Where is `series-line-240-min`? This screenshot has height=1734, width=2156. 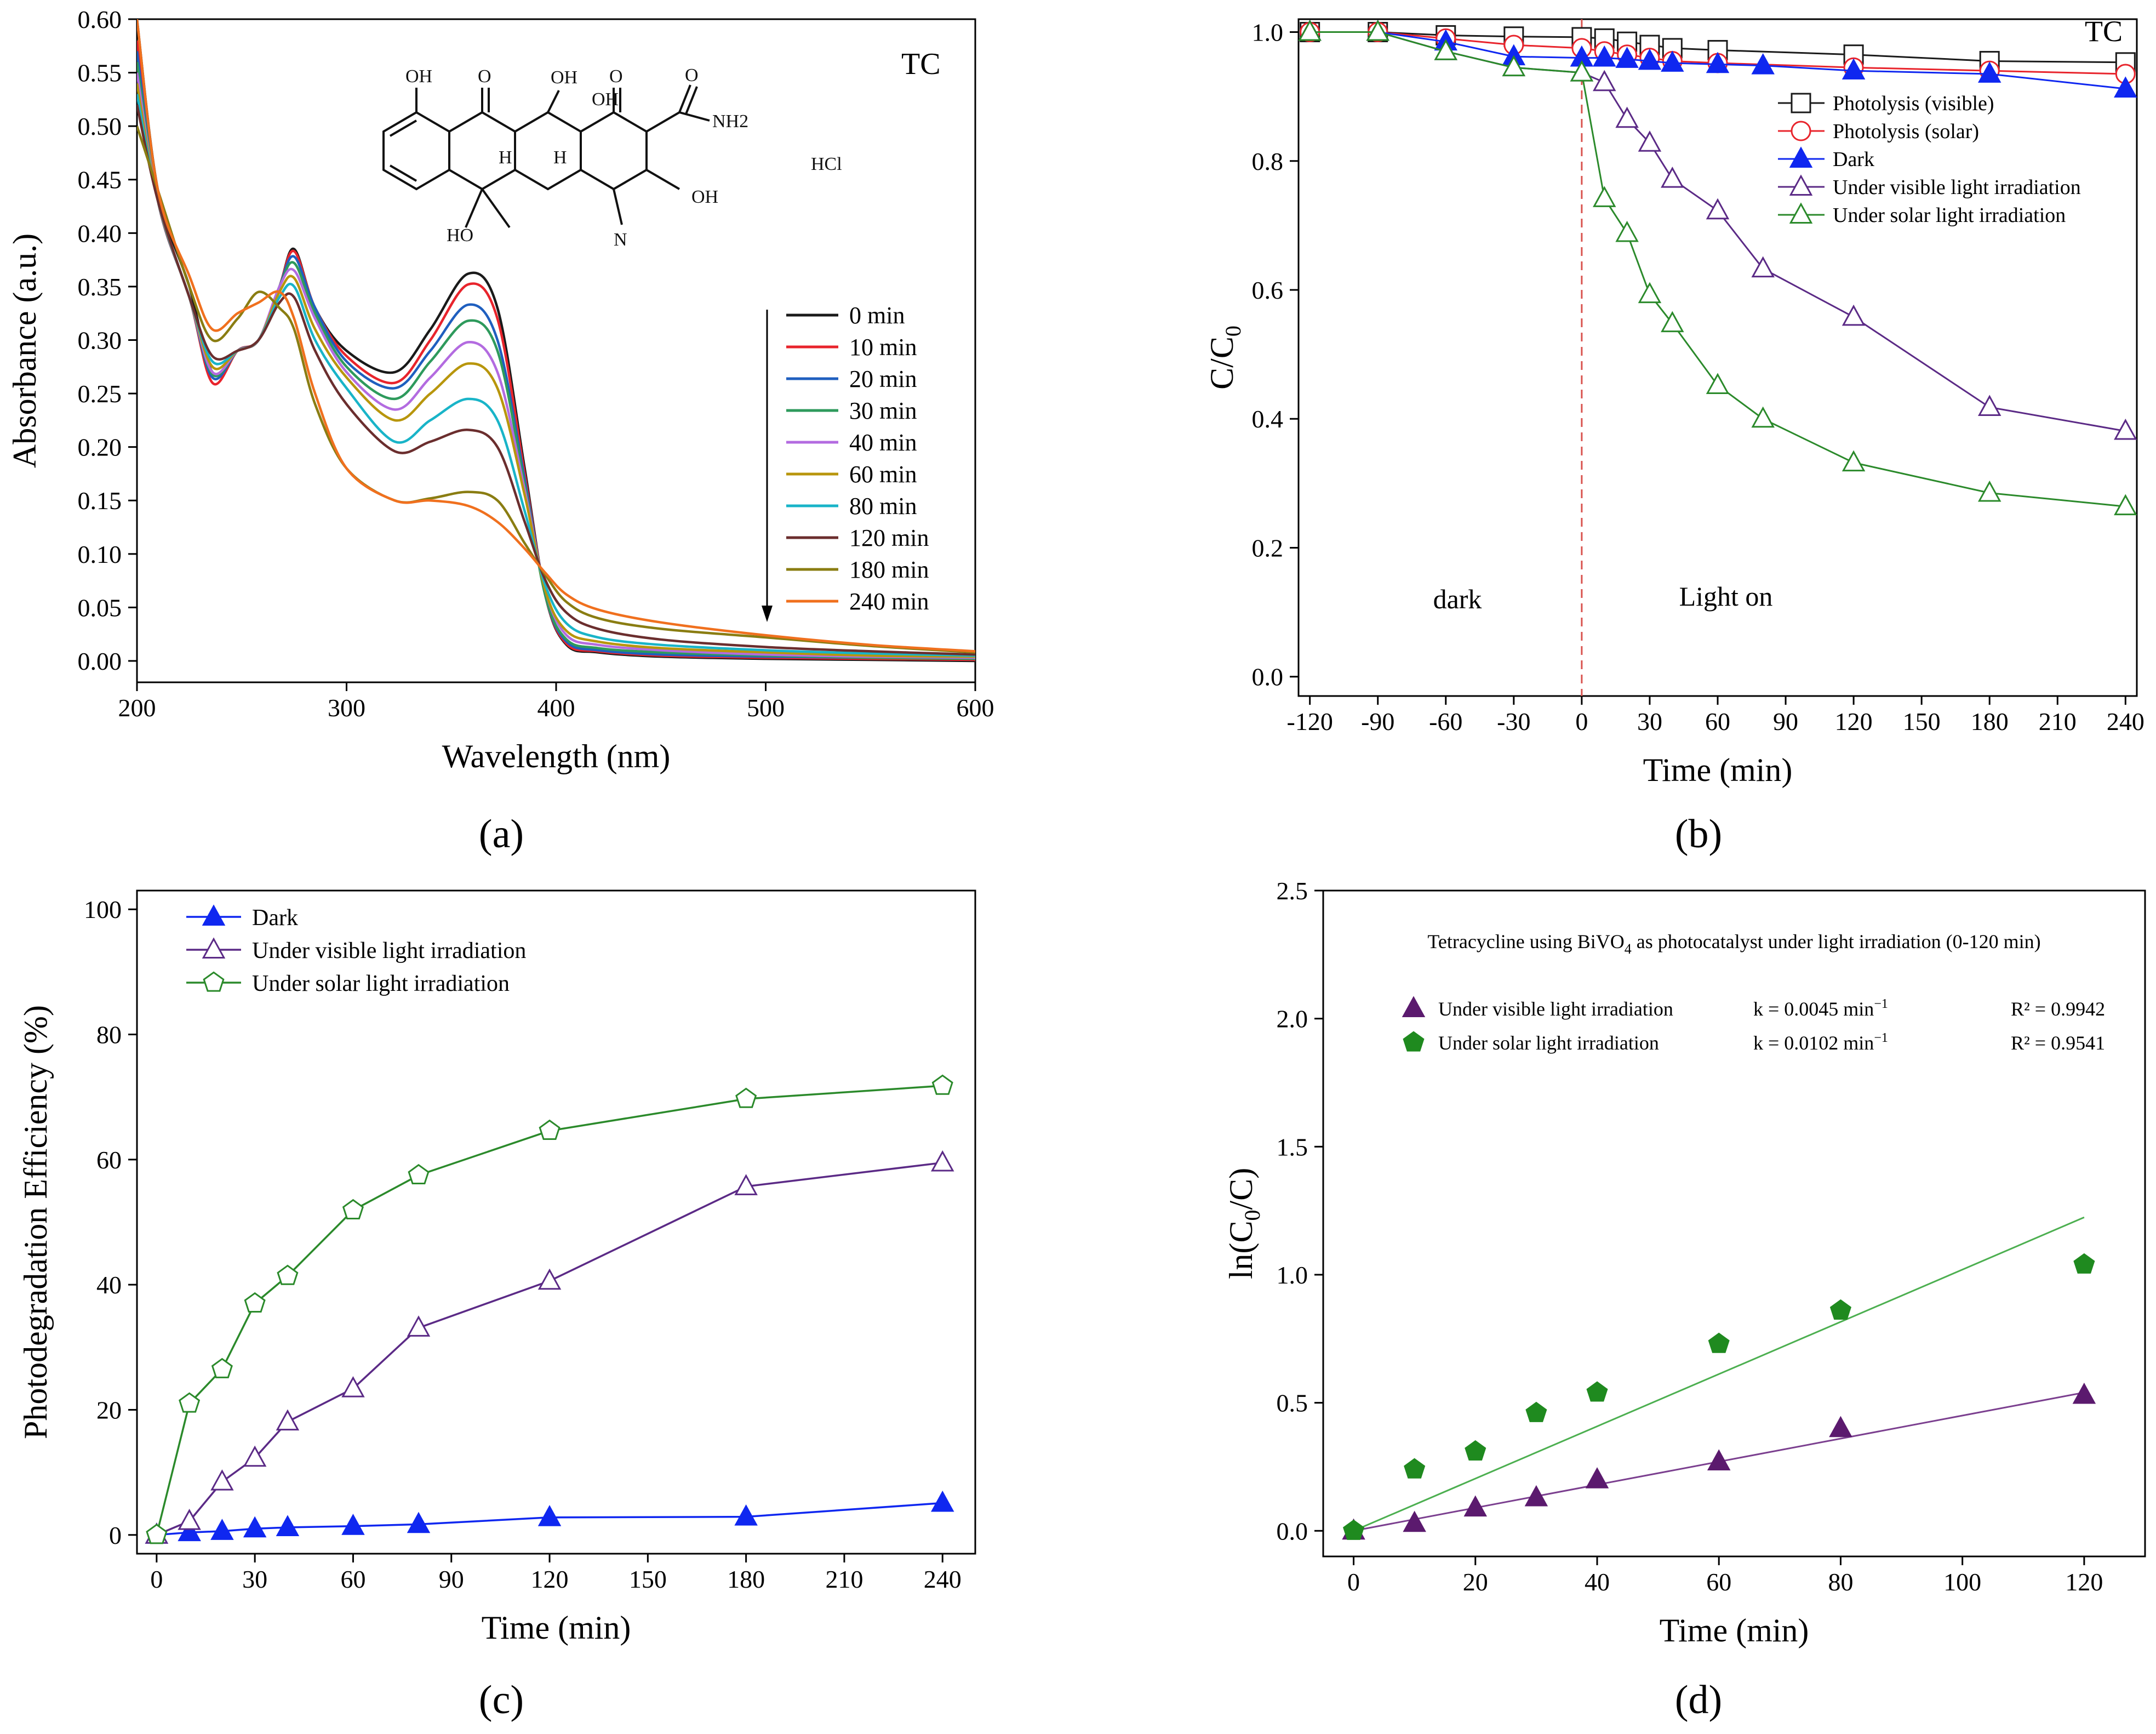 series-line-240-min is located at coordinates (556, 336).